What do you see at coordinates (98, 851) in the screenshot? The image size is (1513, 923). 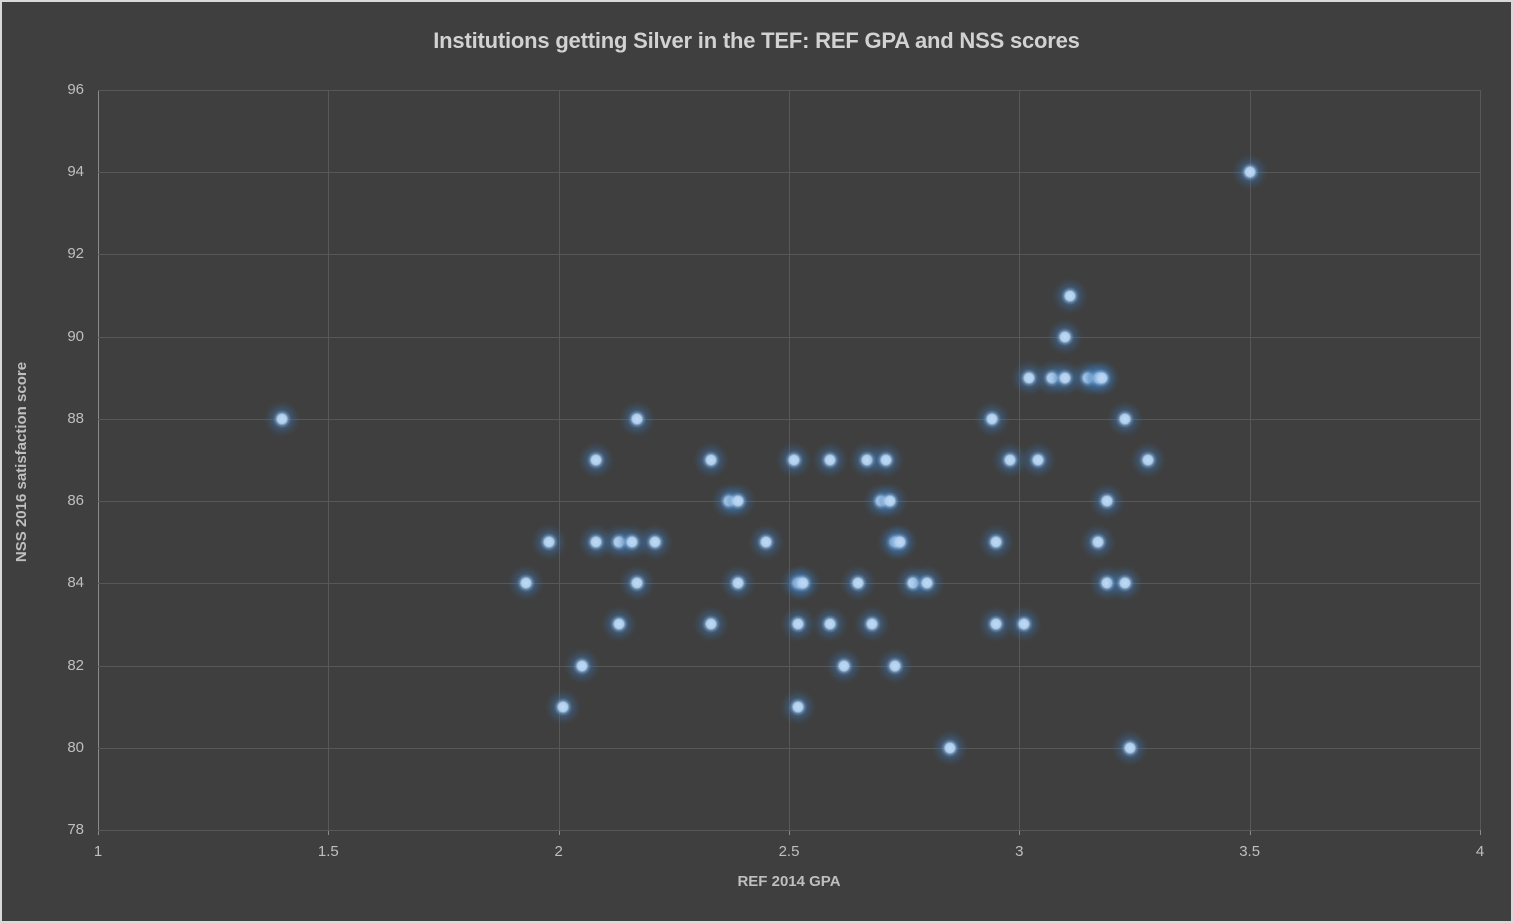 I see `x-tick-label: 1` at bounding box center [98, 851].